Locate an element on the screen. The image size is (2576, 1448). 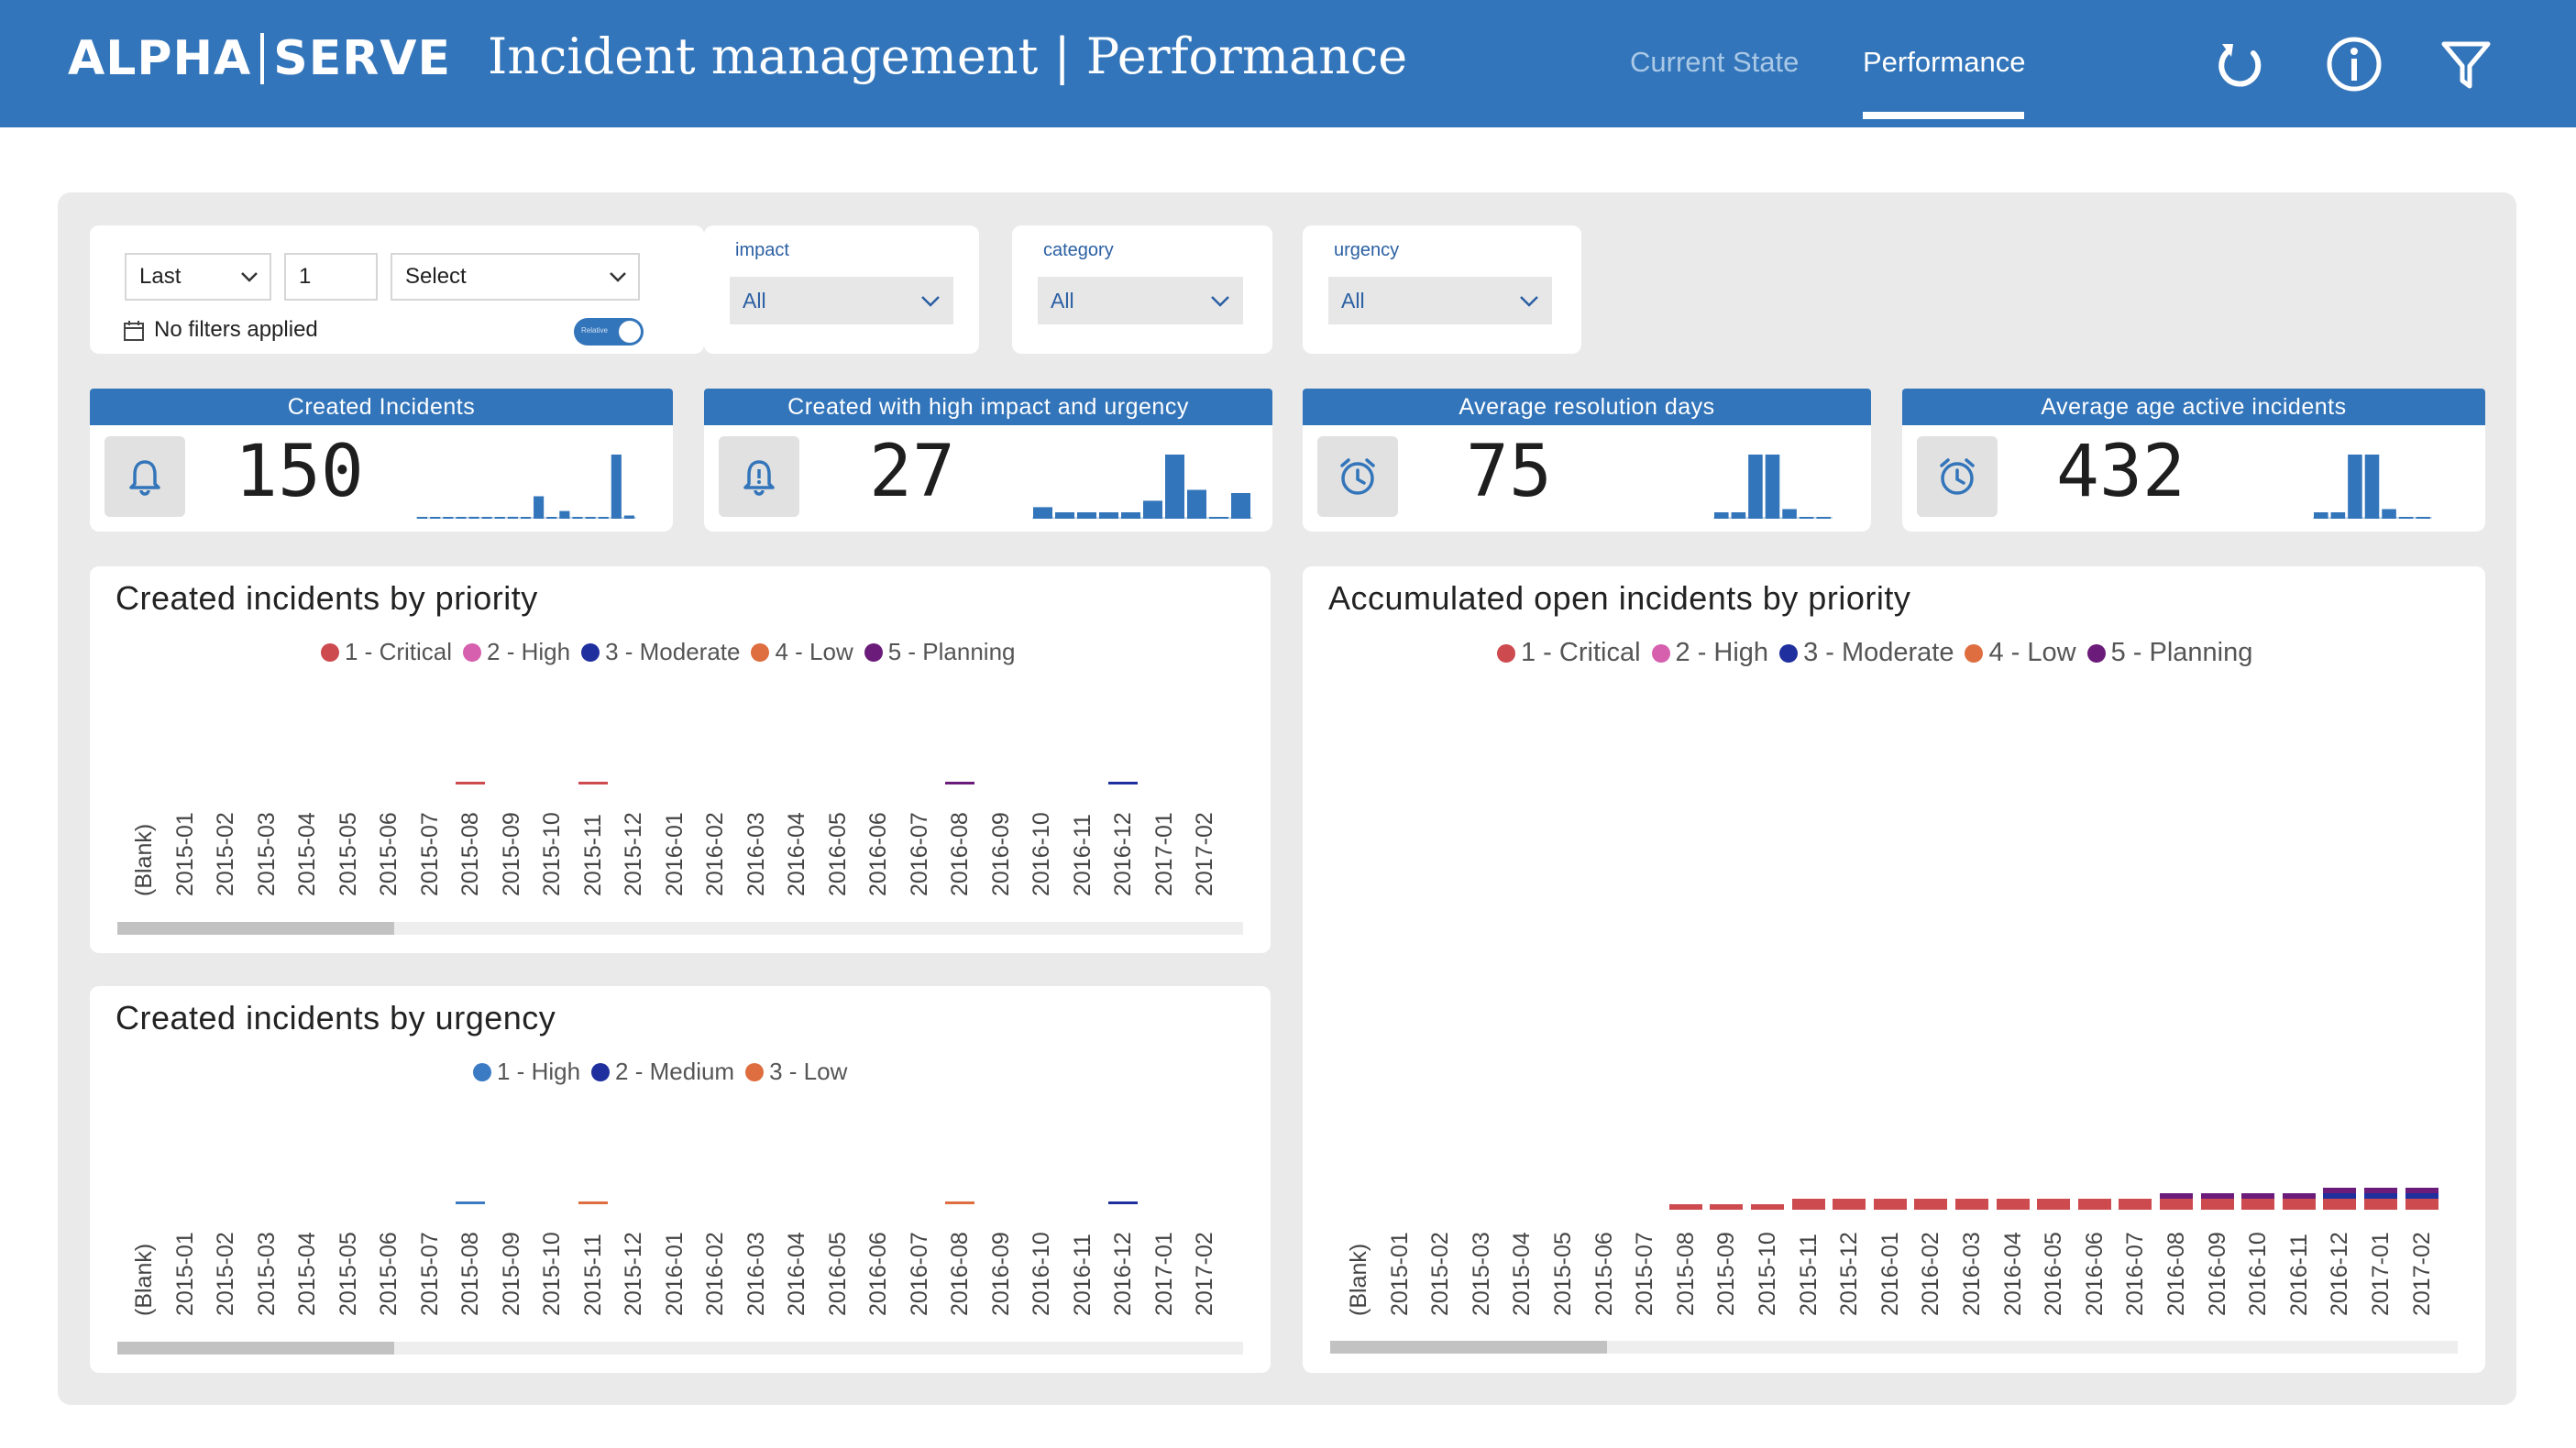
x-tick-label: 2016-10 is located at coordinates (1041, 854).